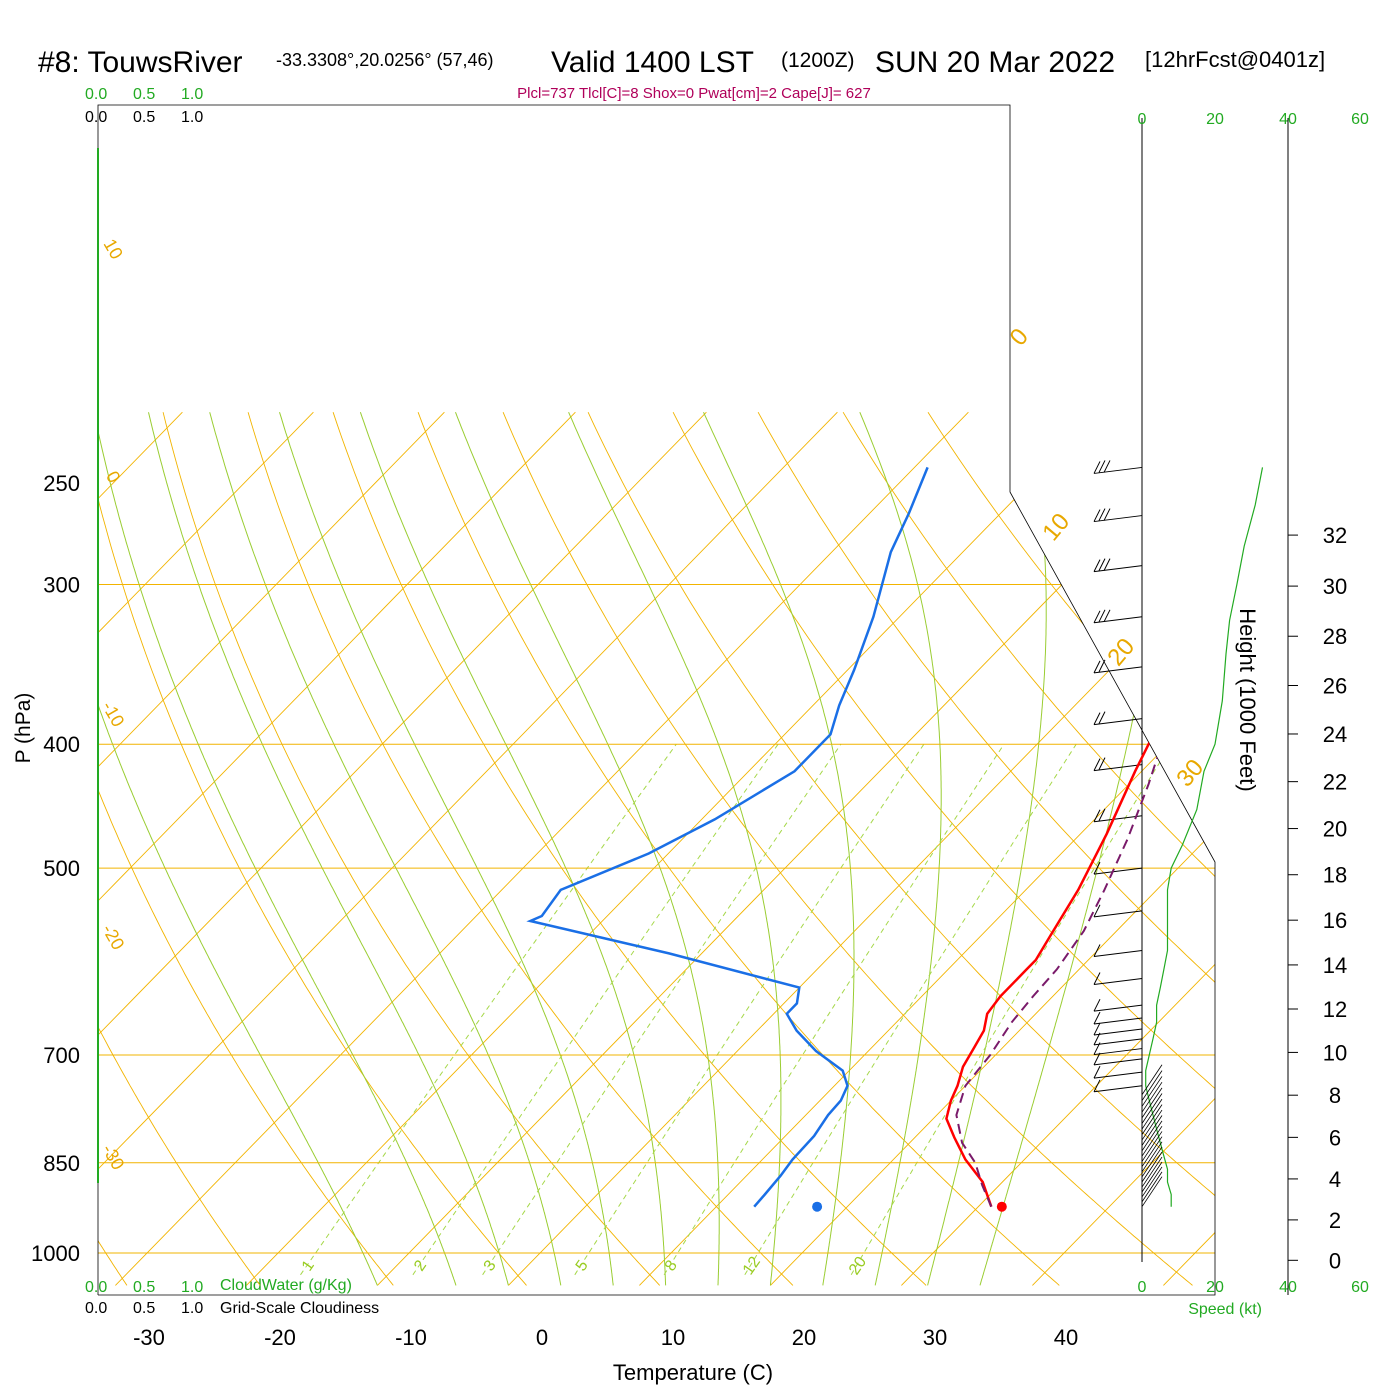  I want to click on cloud-scale-green-bottom-0: 0.0, so click(96, 1287).